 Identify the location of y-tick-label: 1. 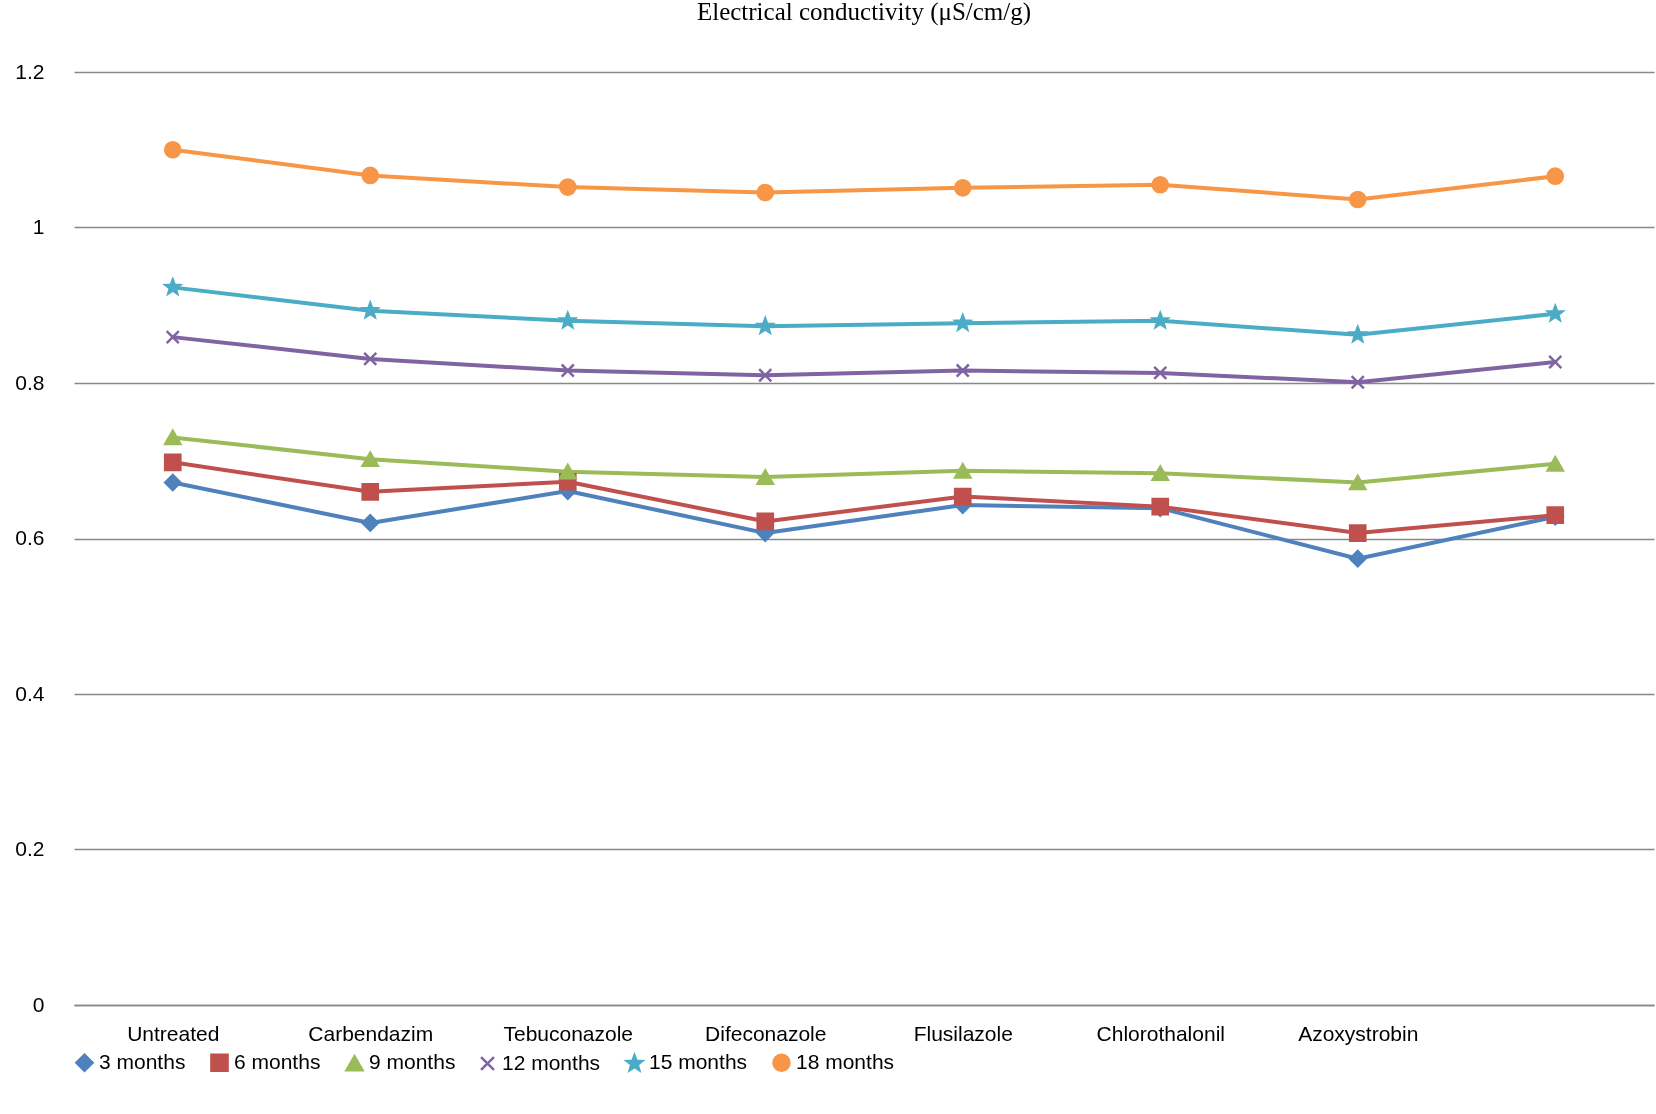
(38, 226).